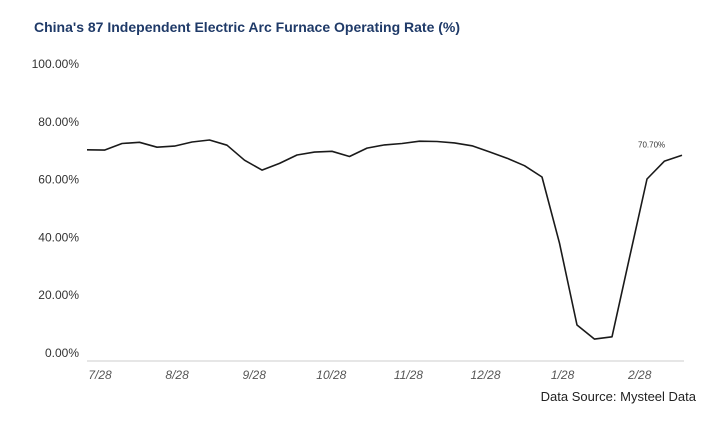  I want to click on x-axis: 7/28 8/28 9/28 10/28 11/28 12/28 1/28 2/28, so click(369, 375).